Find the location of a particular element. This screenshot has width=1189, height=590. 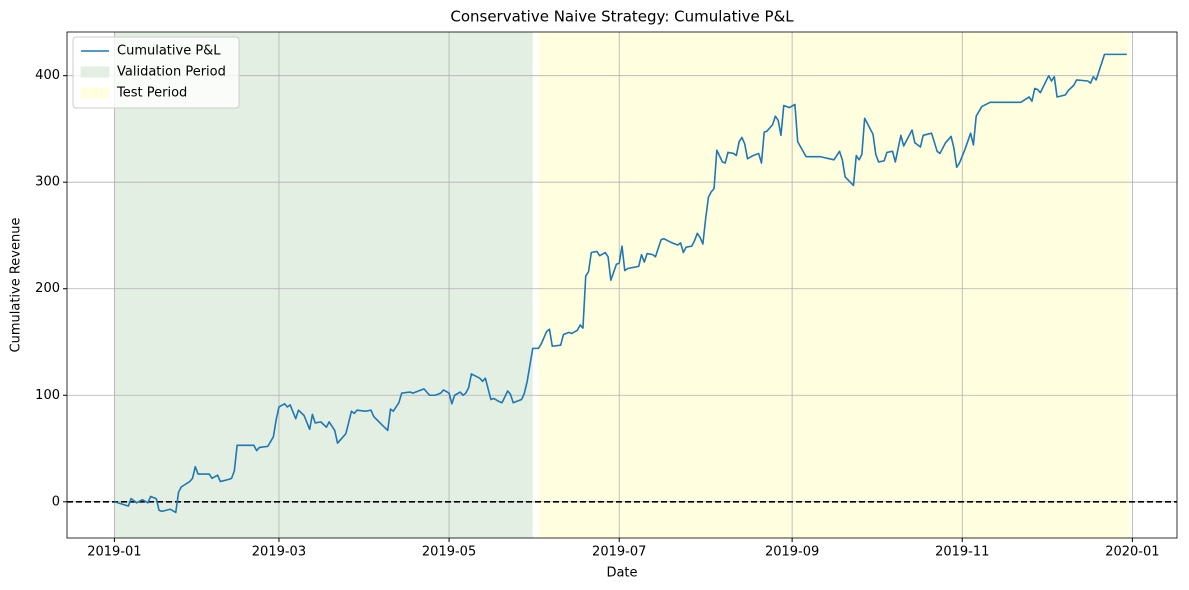

x-tick-label: 2019-03 is located at coordinates (279, 552).